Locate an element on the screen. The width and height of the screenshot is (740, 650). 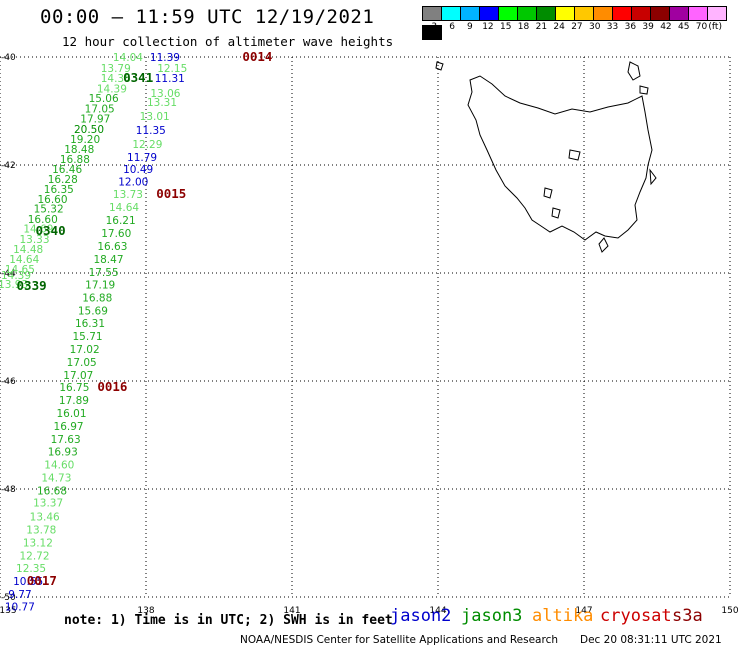
wave-height-value: 13.46 is located at coordinates (45, 518).